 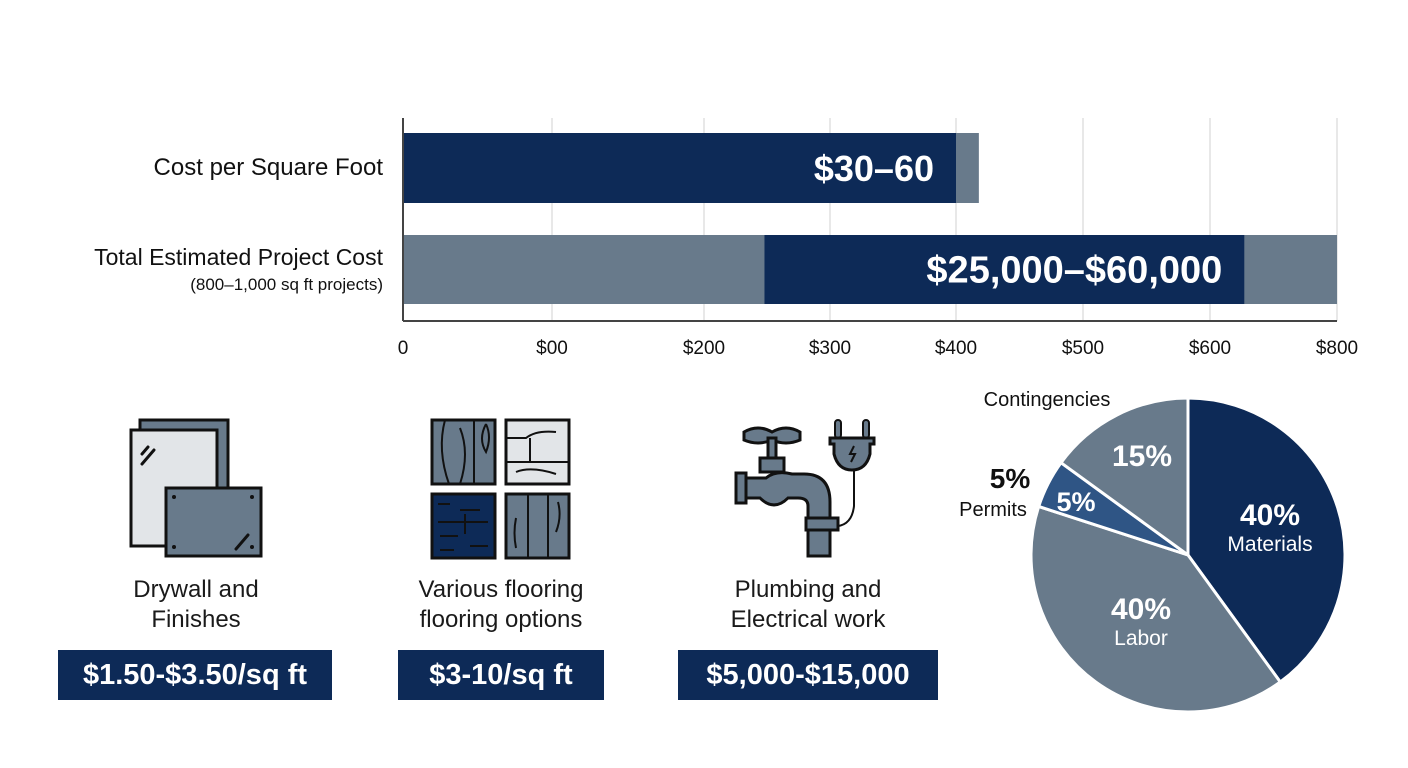 What do you see at coordinates (552, 348) in the screenshot?
I see `x-tick-label: $00` at bounding box center [552, 348].